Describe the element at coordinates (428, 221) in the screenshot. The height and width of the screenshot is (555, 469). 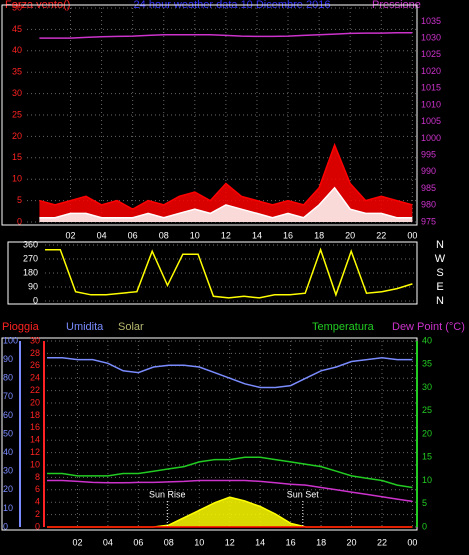
I see `y2-tick-label: 975` at that location.